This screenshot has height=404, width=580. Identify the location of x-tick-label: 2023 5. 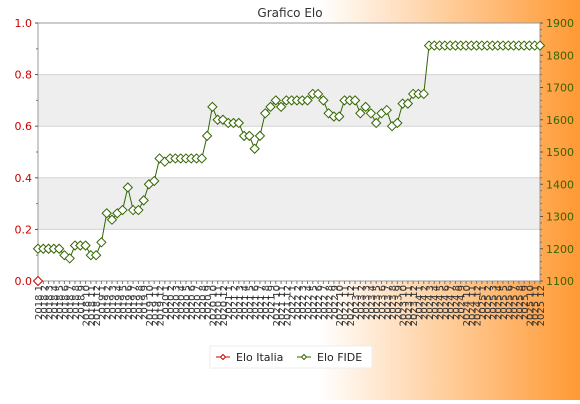
(377, 302).